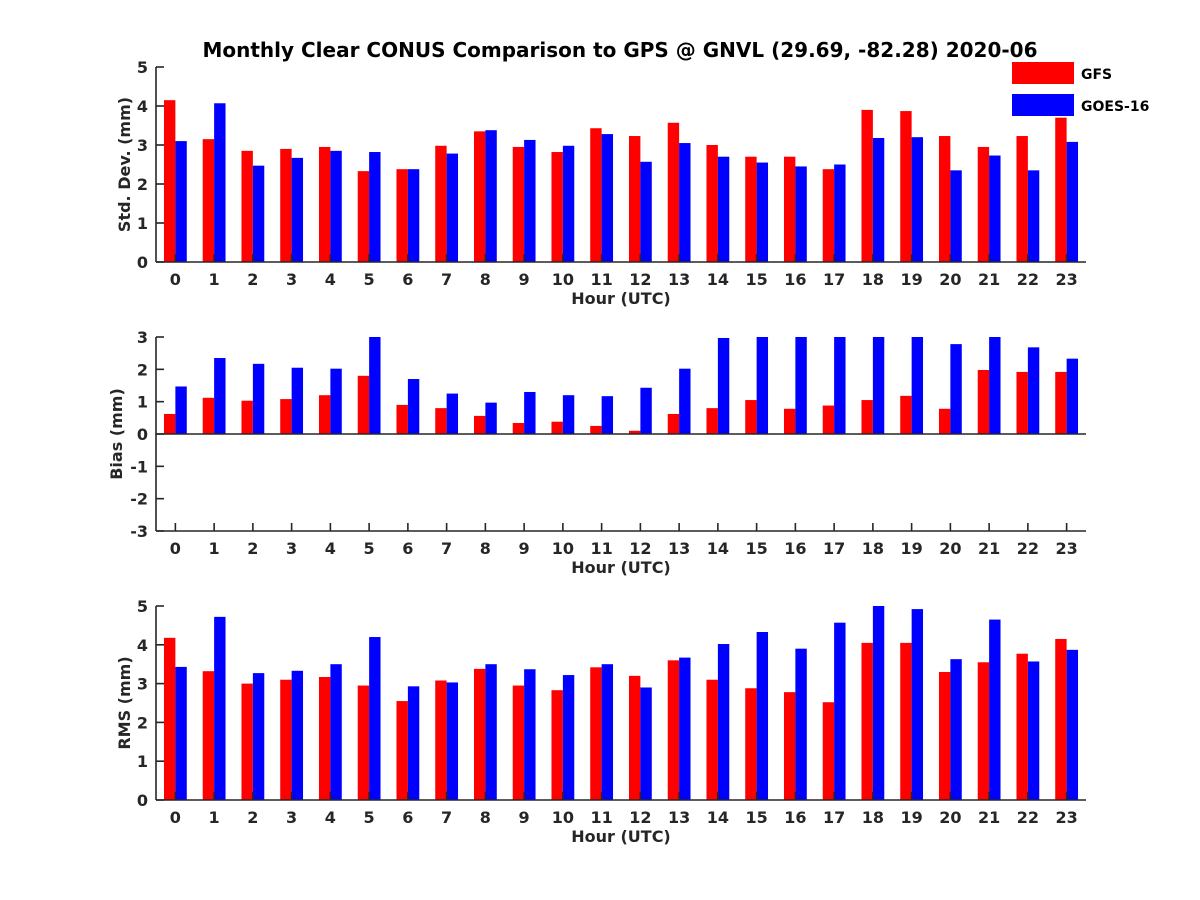 This screenshot has width=1200, height=900. I want to click on x-tick-label: 3, so click(291, 548).